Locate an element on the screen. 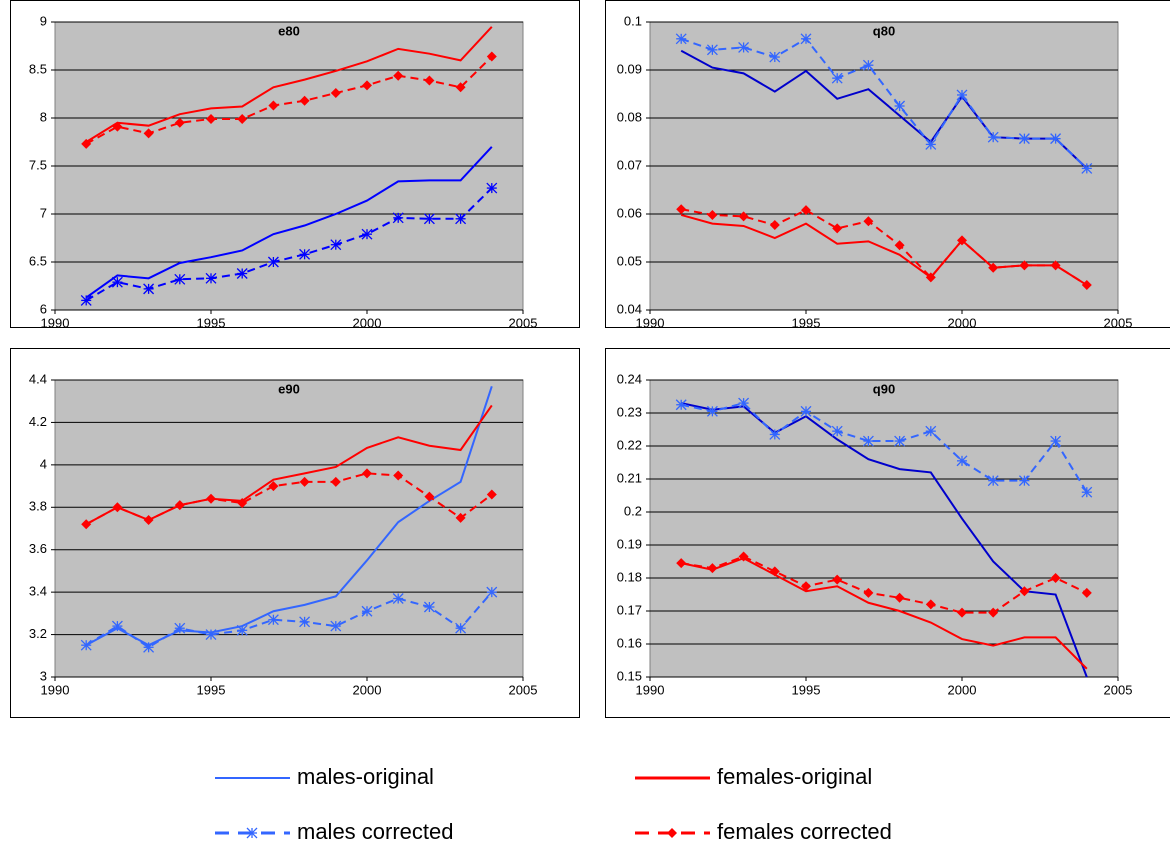  y-tick-label: 0.05 is located at coordinates (629, 260).